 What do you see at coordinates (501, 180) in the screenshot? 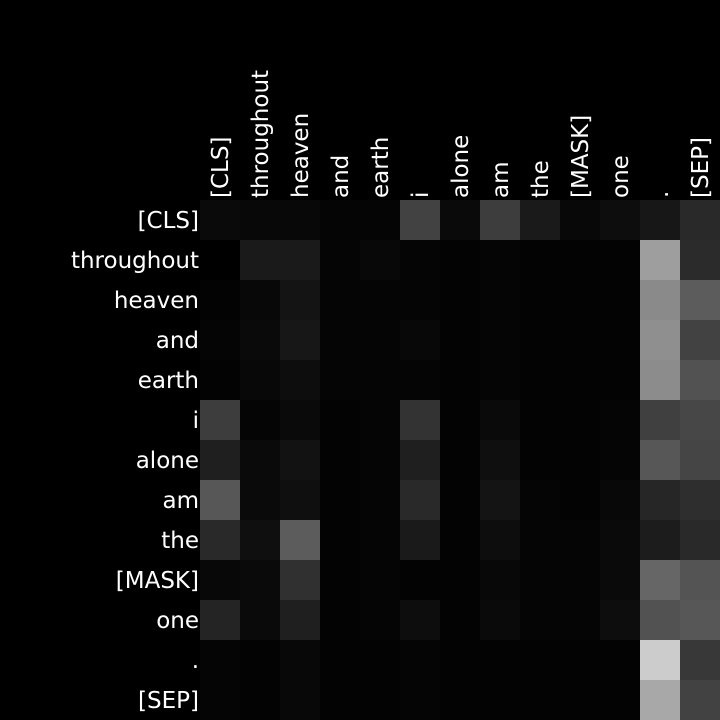
I see `x-tick-label: am` at bounding box center [501, 180].